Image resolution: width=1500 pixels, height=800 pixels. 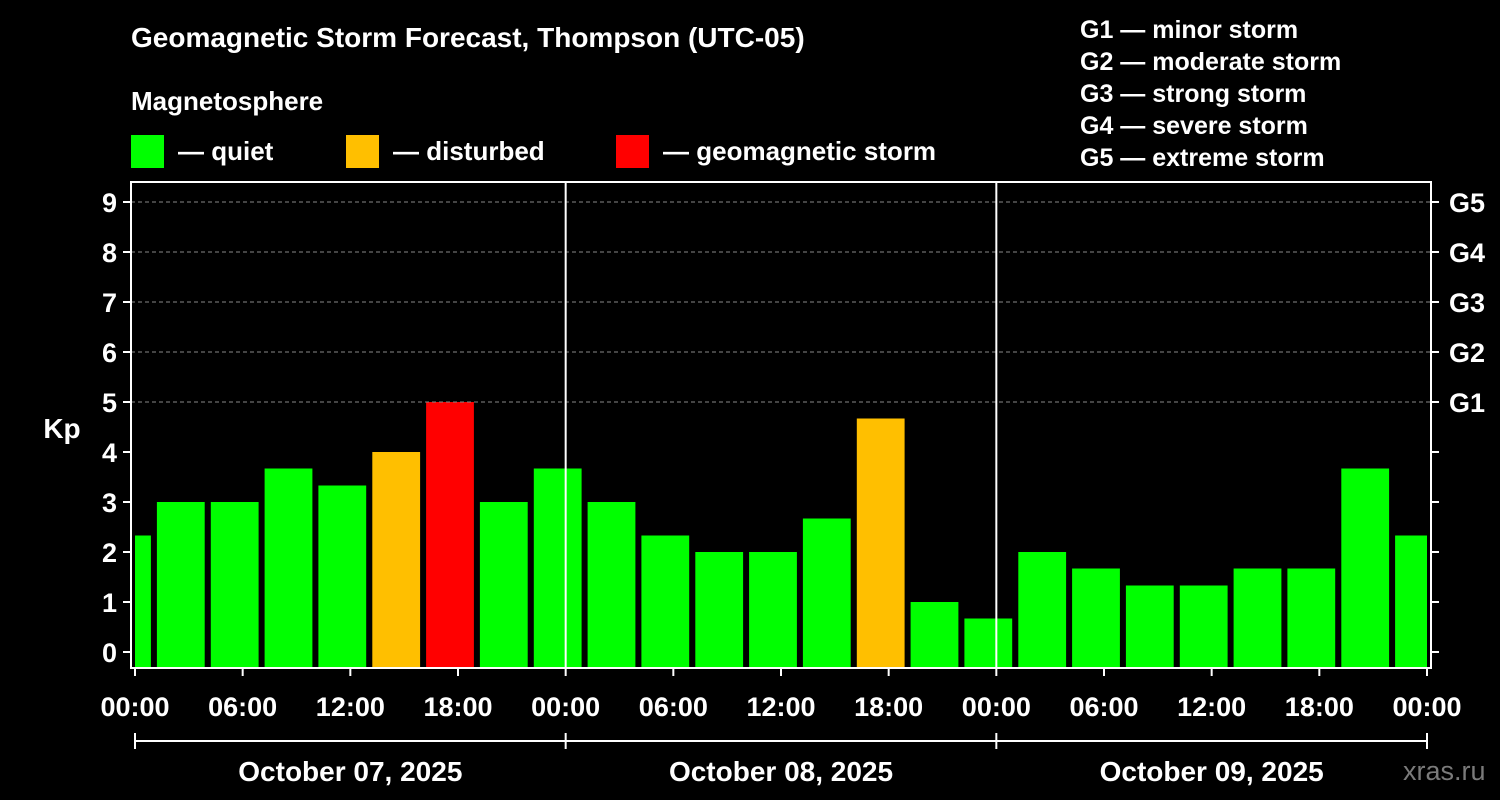 I want to click on legend-item-storm: — geomagnetic storm, so click(x=776, y=151).